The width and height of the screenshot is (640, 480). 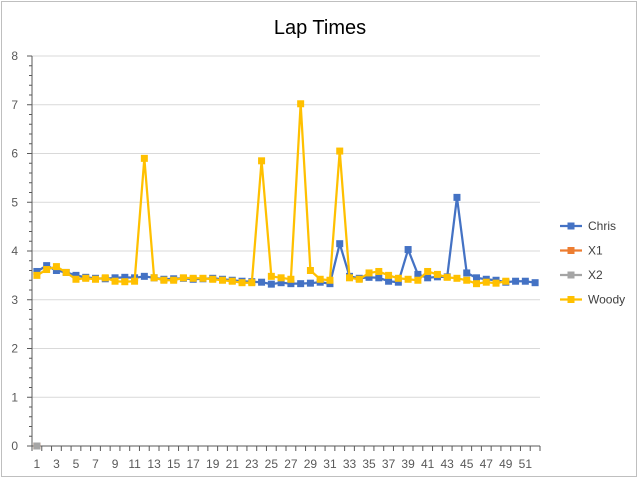 What do you see at coordinates (14, 154) in the screenshot?
I see `y-tick-label: 6` at bounding box center [14, 154].